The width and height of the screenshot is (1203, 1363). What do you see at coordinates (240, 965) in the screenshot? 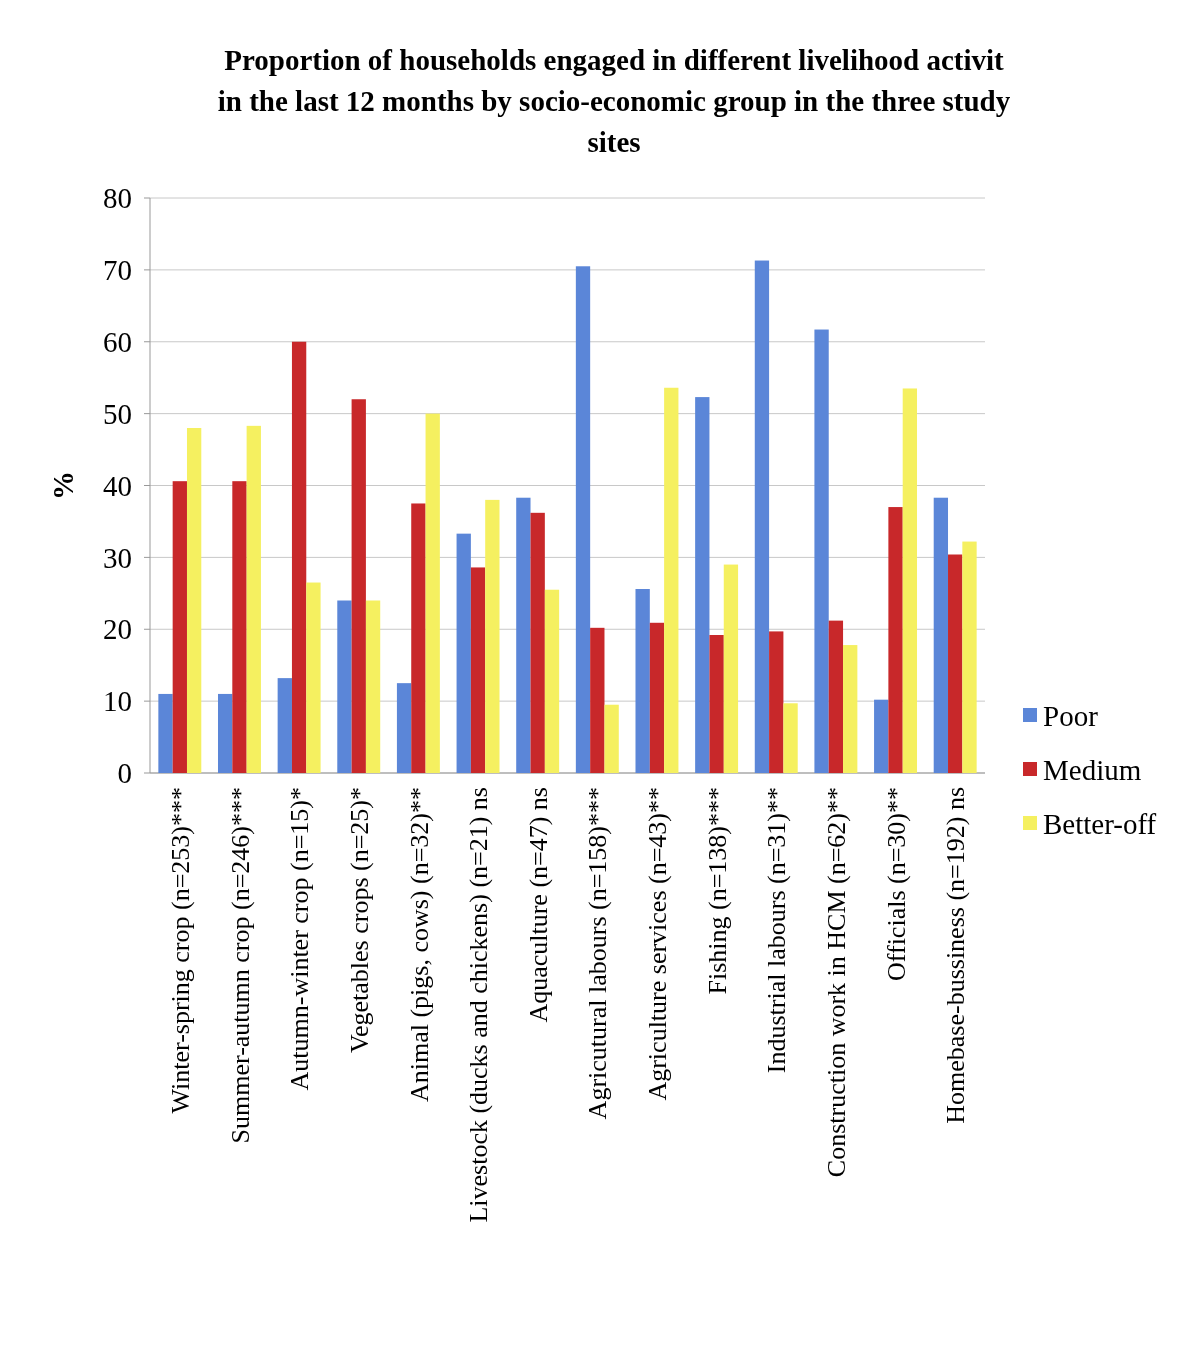
I see `x-tick-label: Summer-autumn crop (n=246)***` at bounding box center [240, 965].